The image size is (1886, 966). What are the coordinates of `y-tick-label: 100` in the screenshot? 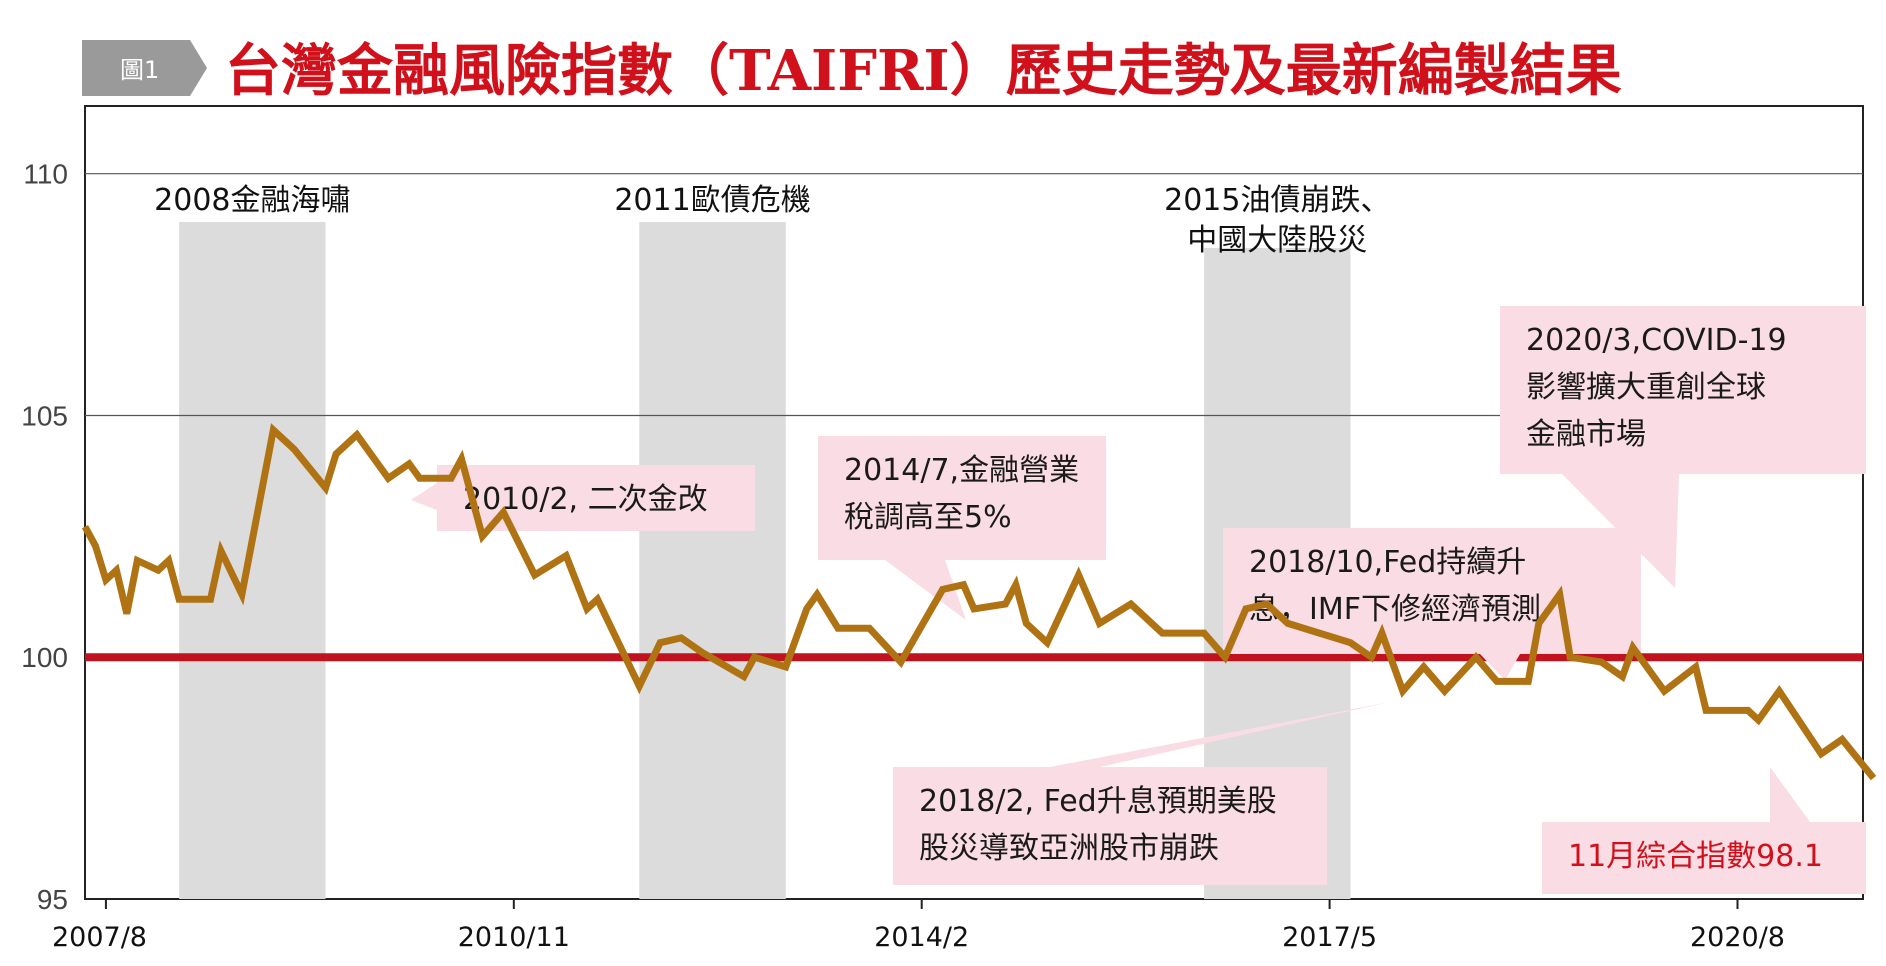 It's located at (44, 657).